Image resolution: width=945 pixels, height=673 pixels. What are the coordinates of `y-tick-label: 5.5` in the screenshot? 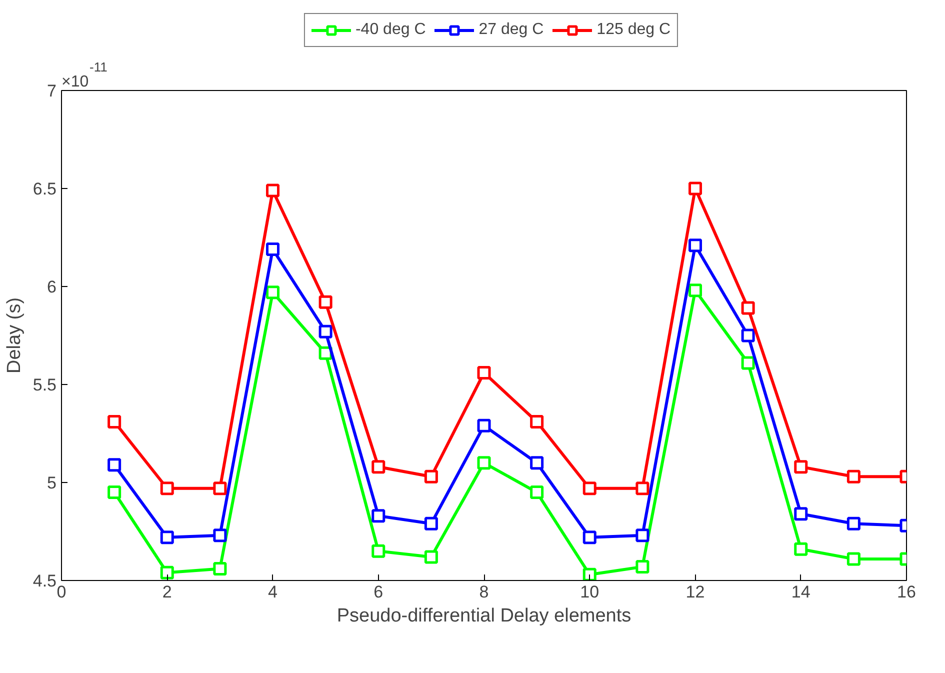 It's located at (44, 385).